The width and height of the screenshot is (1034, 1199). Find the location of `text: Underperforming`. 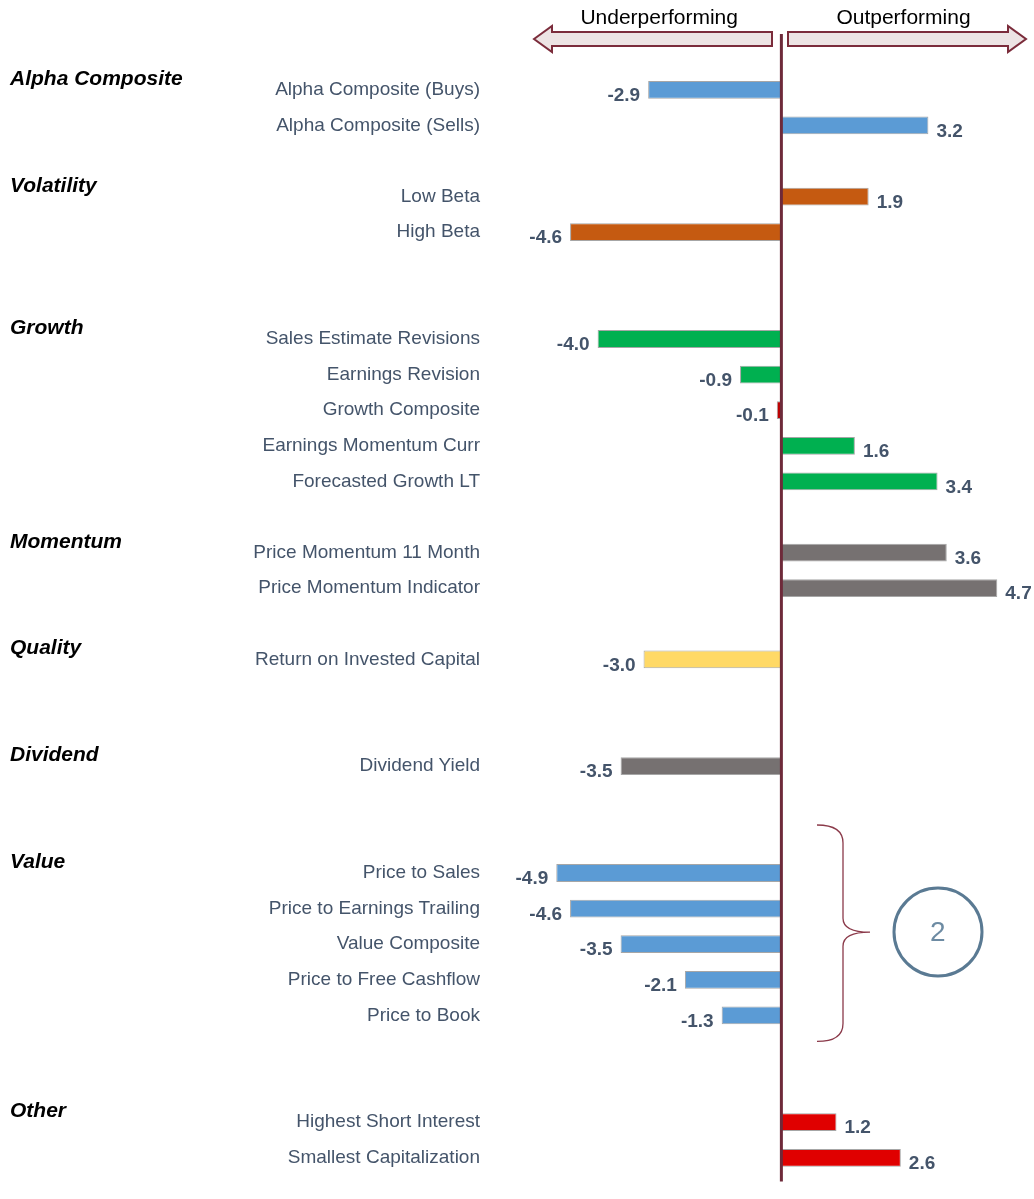

text: Underperforming is located at coordinates (659, 17).